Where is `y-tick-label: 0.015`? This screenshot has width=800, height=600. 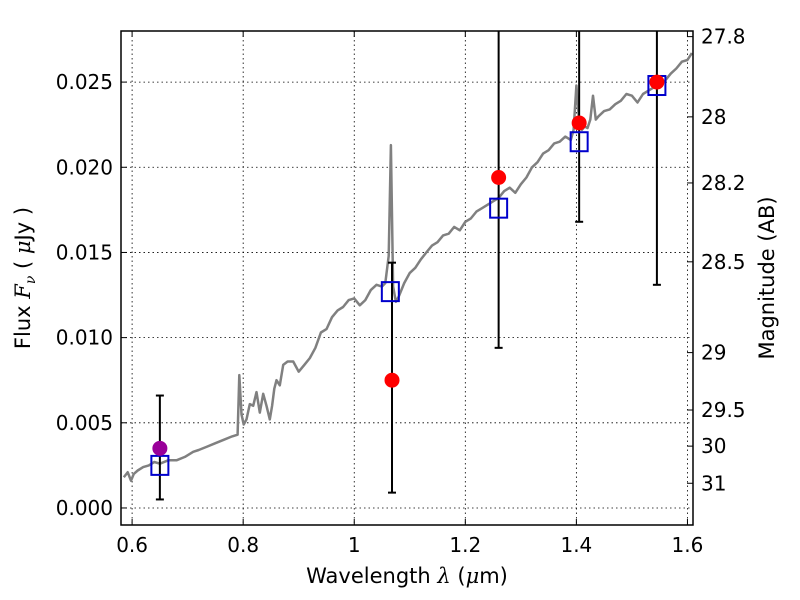 y-tick-label: 0.015 is located at coordinates (84, 252).